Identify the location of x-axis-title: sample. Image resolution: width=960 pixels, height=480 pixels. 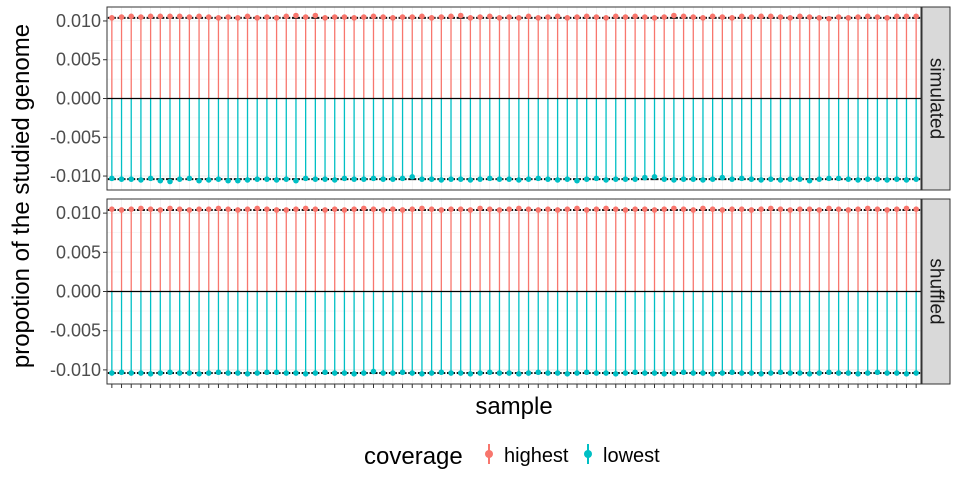
(513, 406).